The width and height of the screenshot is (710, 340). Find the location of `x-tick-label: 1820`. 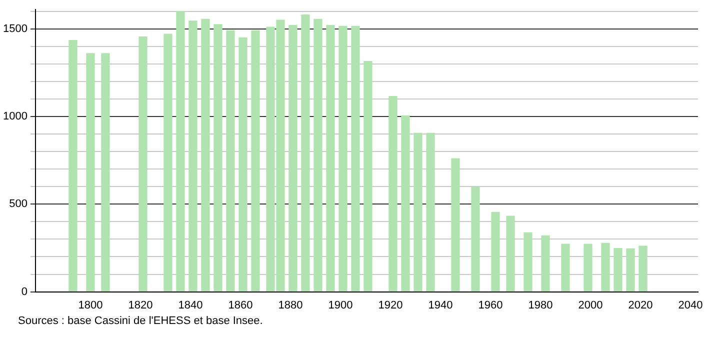

x-tick-label: 1820 is located at coordinates (140, 305).